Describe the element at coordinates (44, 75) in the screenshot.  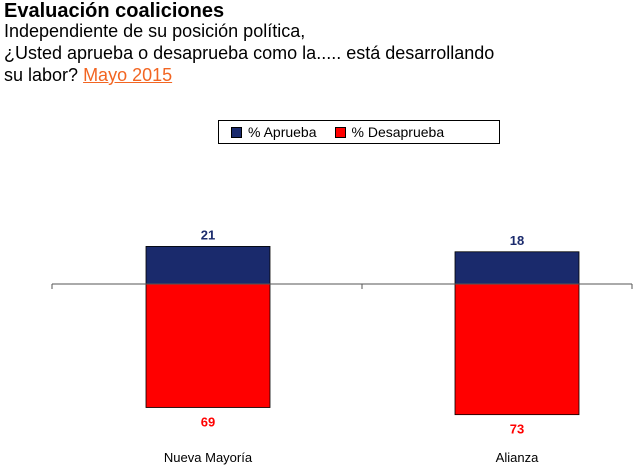
I see `question-line-3-prefix: su labor?` at that location.